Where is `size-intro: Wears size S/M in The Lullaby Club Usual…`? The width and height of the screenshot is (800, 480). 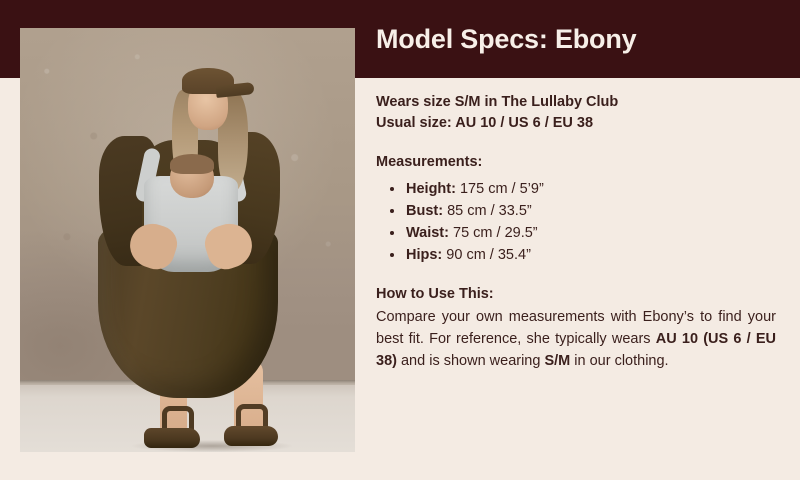 size-intro: Wears size S/M in The Lullaby Club Usual… is located at coordinates (576, 113).